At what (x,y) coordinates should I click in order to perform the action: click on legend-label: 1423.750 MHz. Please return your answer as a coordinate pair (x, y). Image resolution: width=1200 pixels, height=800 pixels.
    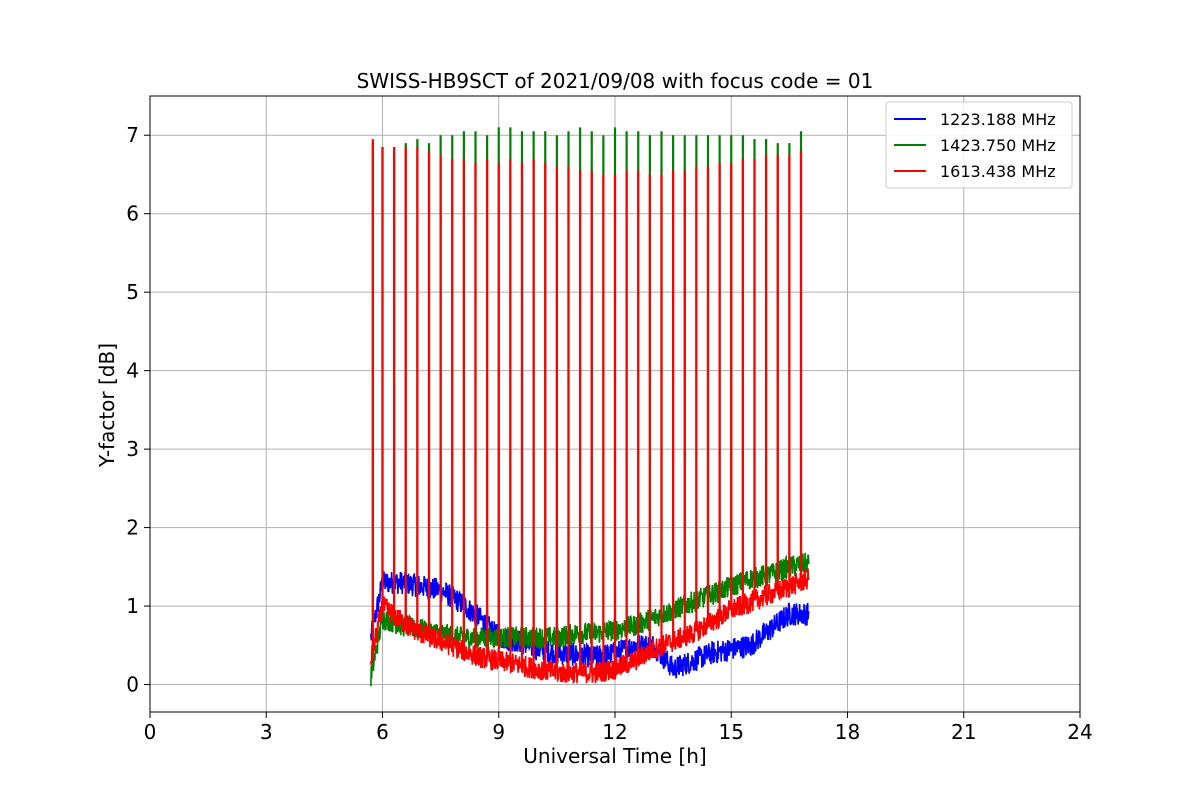
    Looking at the image, I should click on (998, 145).